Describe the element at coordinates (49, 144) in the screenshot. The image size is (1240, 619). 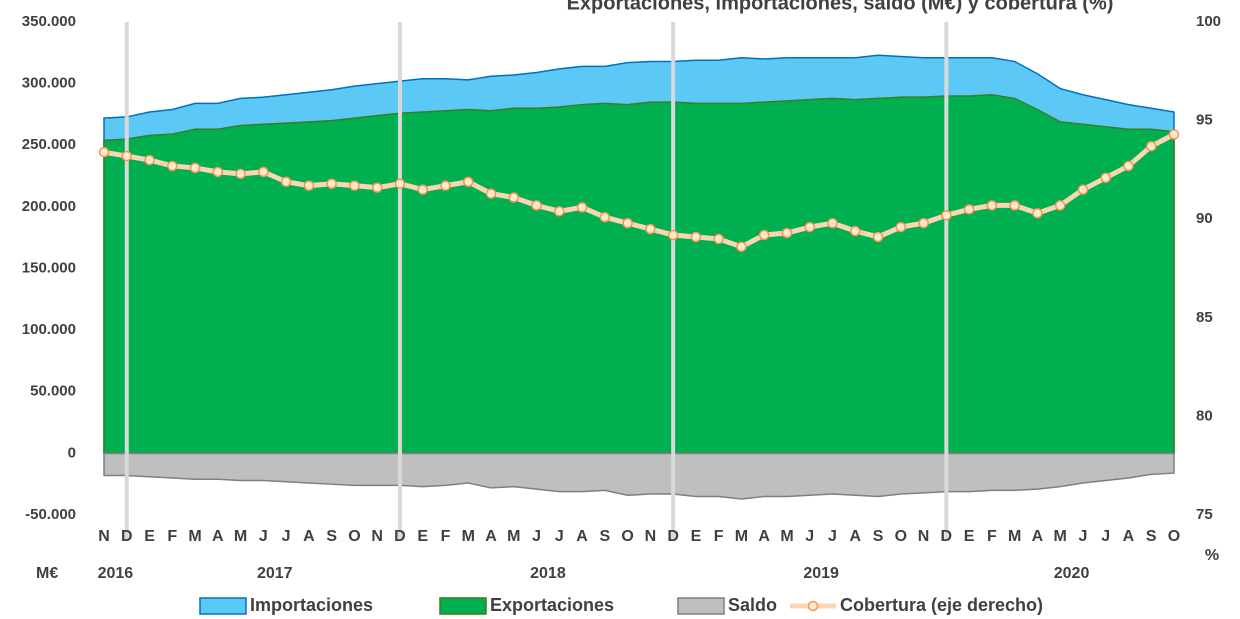
I see `y-tick-label: 250.000` at that location.